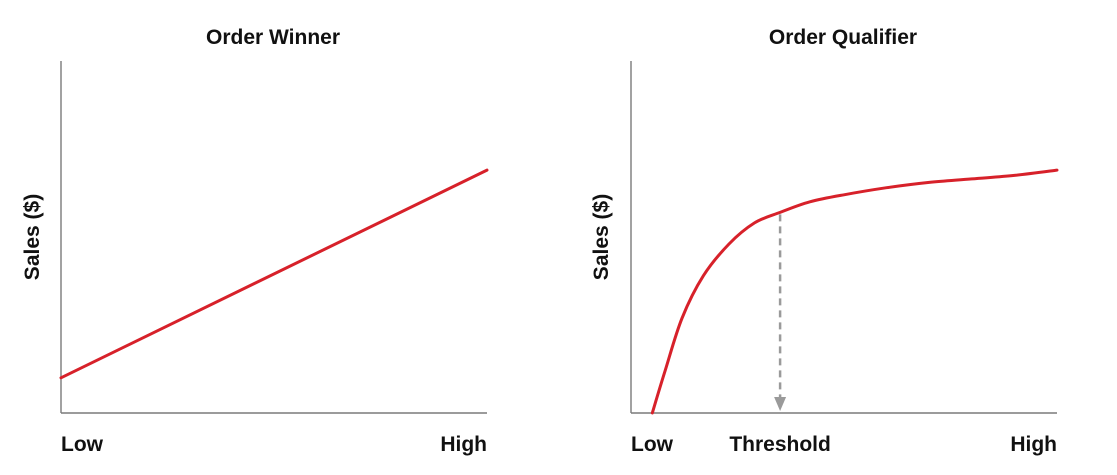 The image size is (1117, 475). I want to click on order-qualifier-title: Order Qualifier, so click(843, 37).